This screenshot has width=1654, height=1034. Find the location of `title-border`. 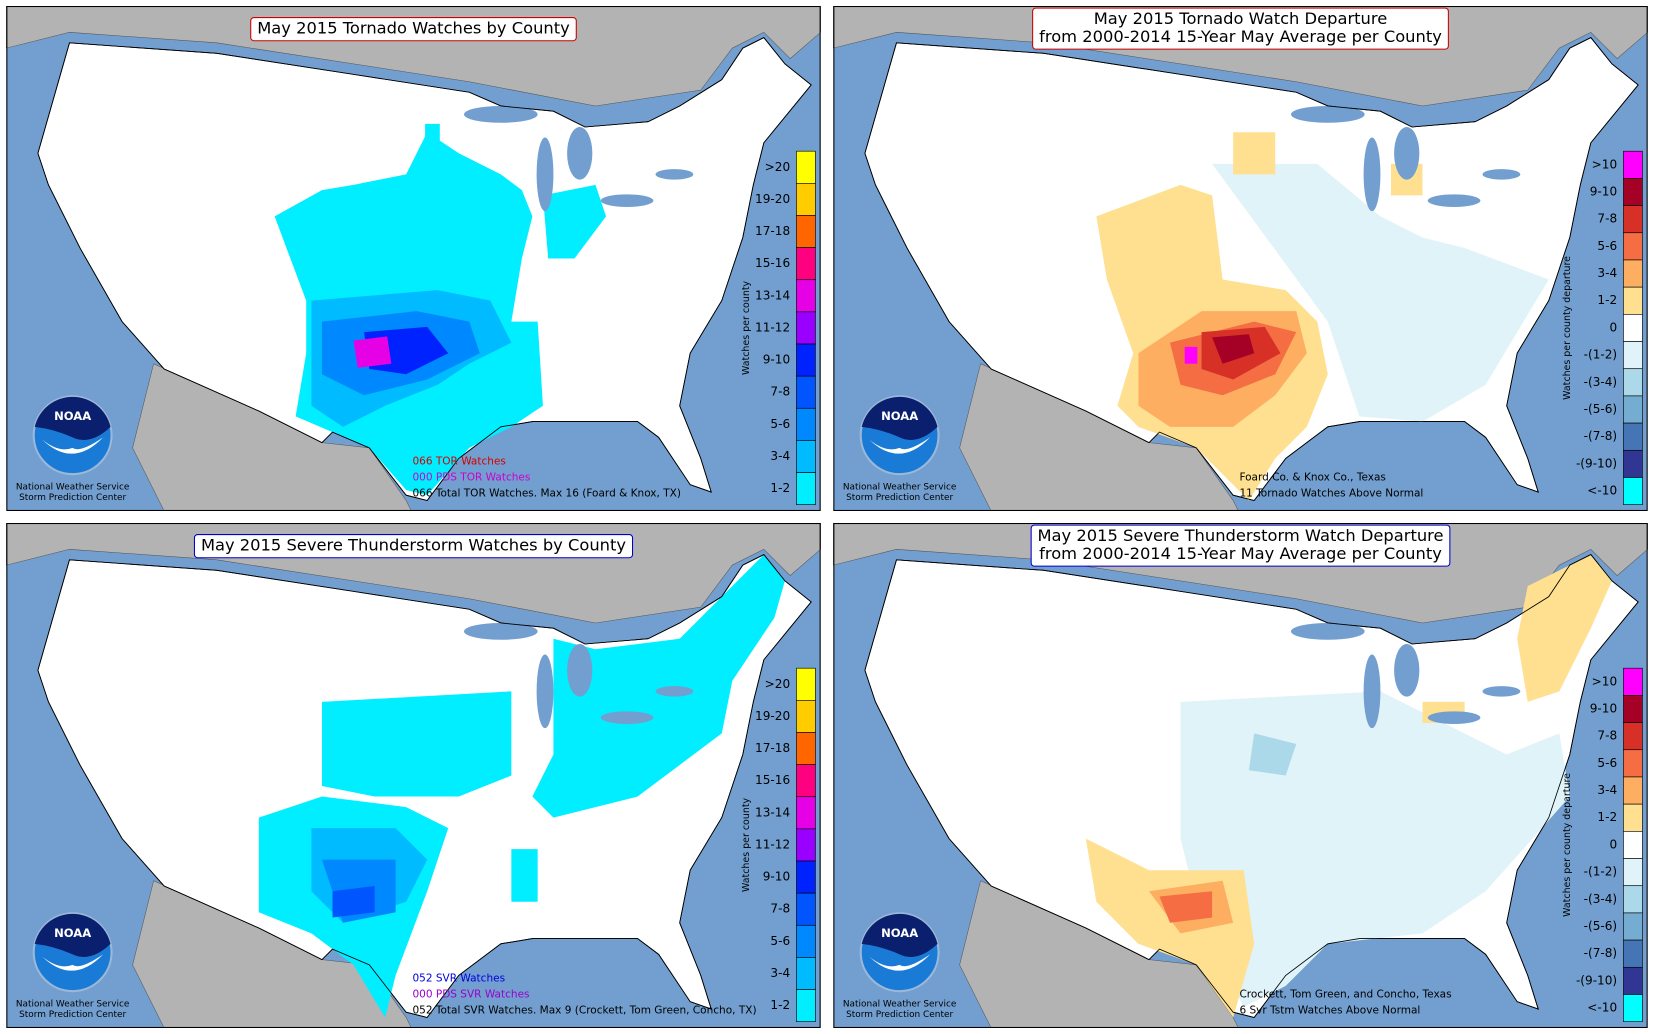

title-border is located at coordinates (413, 29).